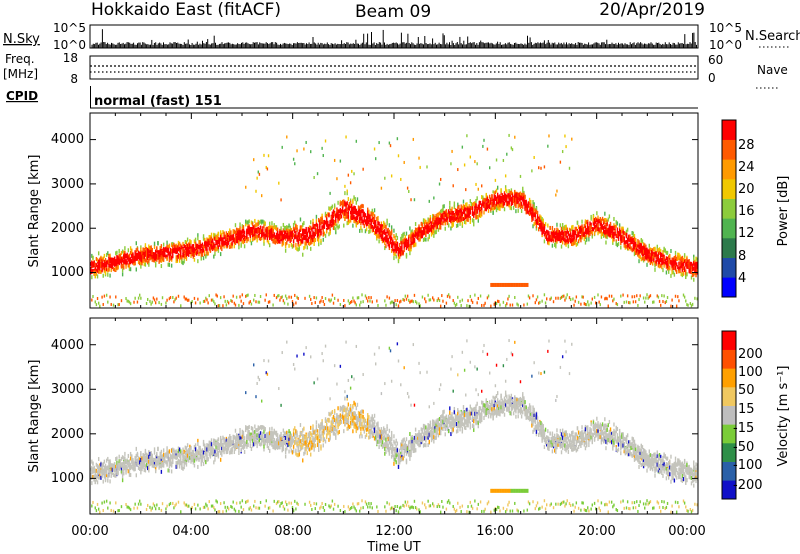 Image resolution: width=800 pixels, height=554 pixels. What do you see at coordinates (21, 39) in the screenshot?
I see `nsky-label: N.Sky` at bounding box center [21, 39].